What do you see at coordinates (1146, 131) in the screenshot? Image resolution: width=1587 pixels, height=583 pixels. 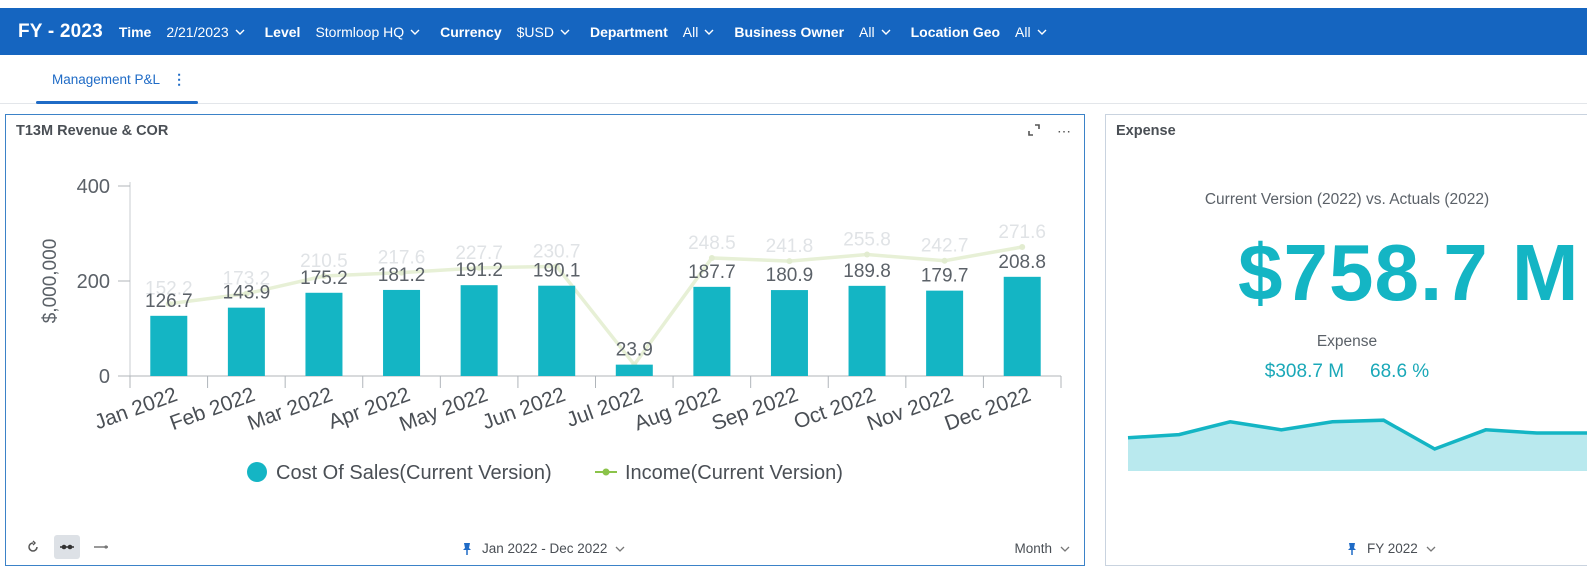 I see `card-title: Expense` at bounding box center [1146, 131].